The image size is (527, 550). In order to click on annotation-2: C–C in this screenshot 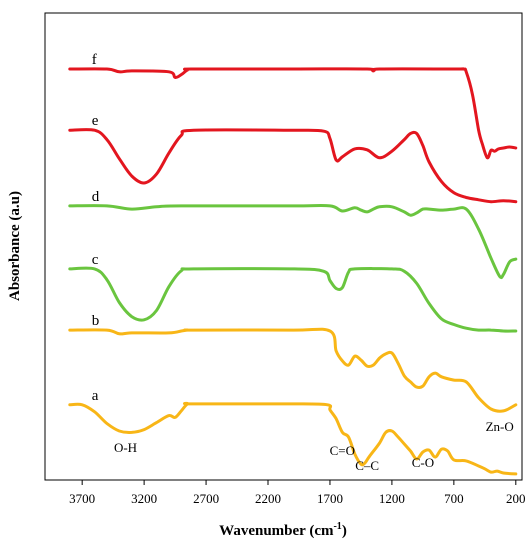, I will do `click(367, 465)`.